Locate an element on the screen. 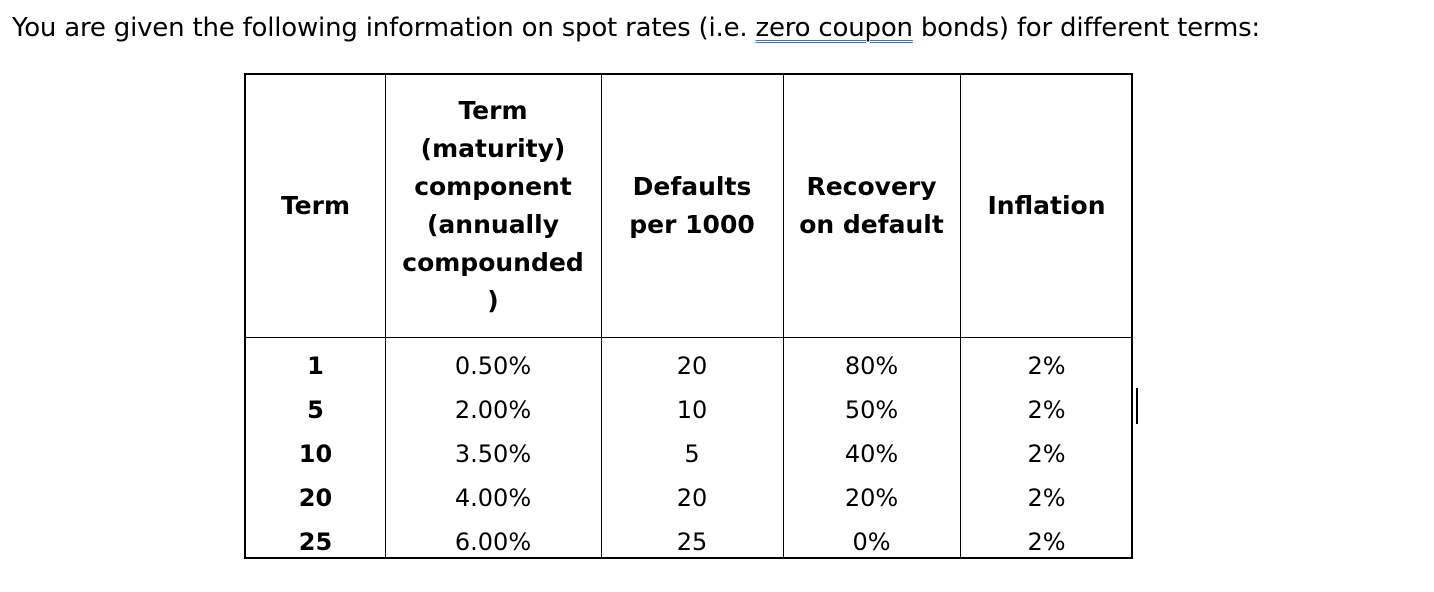 Image resolution: width=1434 pixels, height=592 pixels. cell-term-component: 0.50% is located at coordinates (493, 366).